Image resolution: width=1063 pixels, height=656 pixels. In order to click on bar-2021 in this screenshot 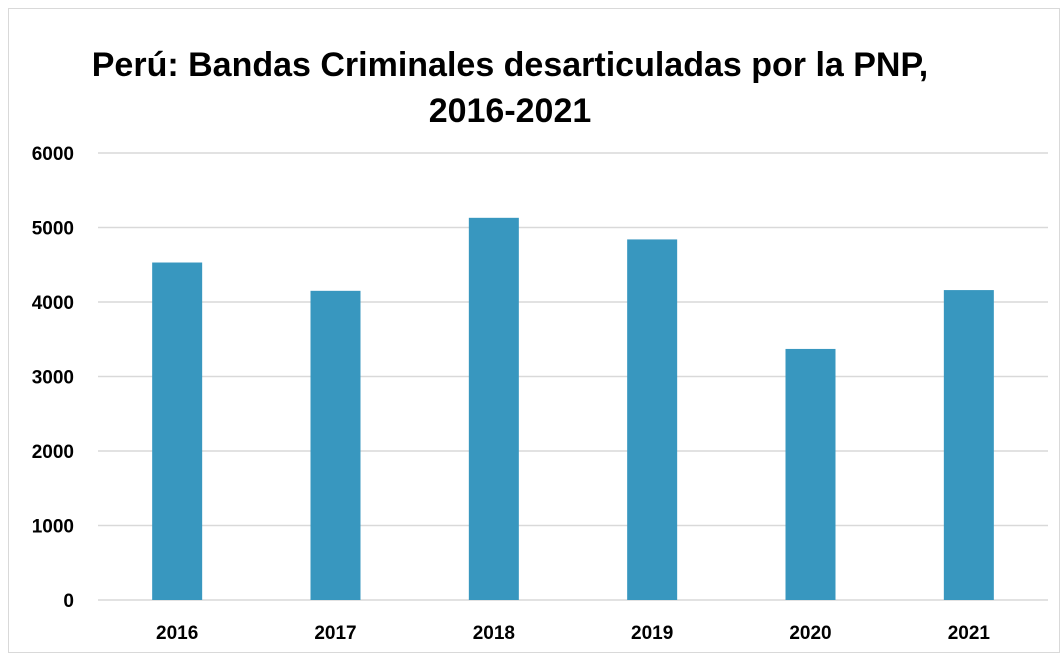, I will do `click(968, 445)`.